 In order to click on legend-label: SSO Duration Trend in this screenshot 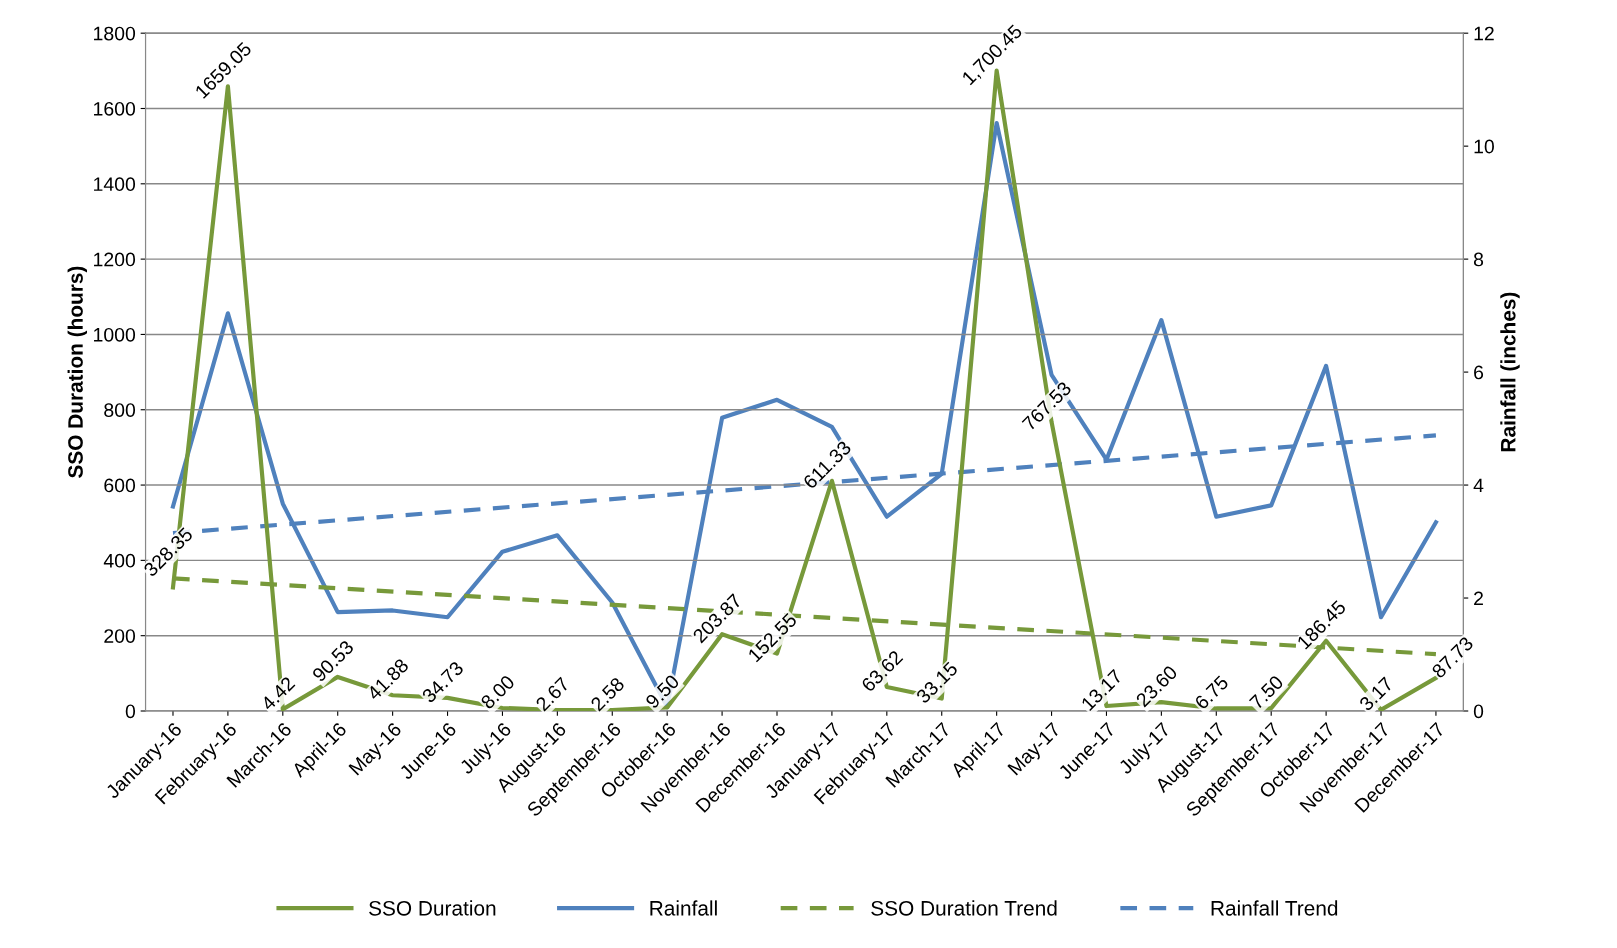, I will do `click(964, 908)`.